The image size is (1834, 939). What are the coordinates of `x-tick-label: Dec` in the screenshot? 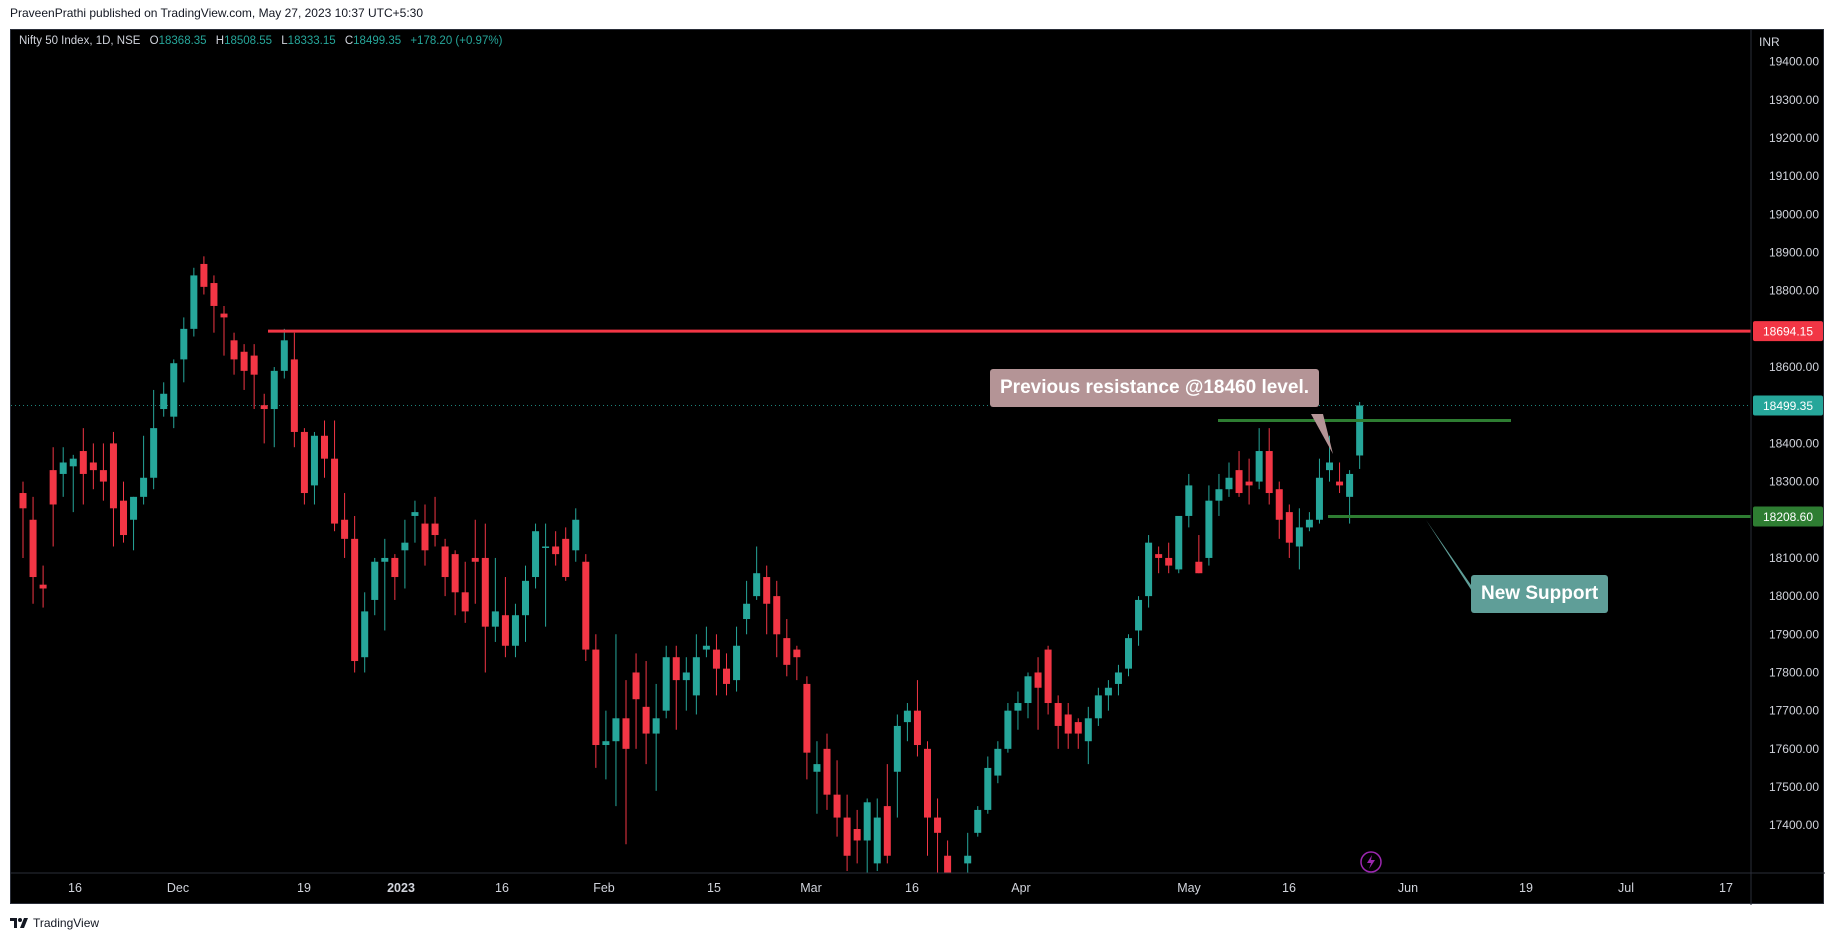 It's located at (178, 888).